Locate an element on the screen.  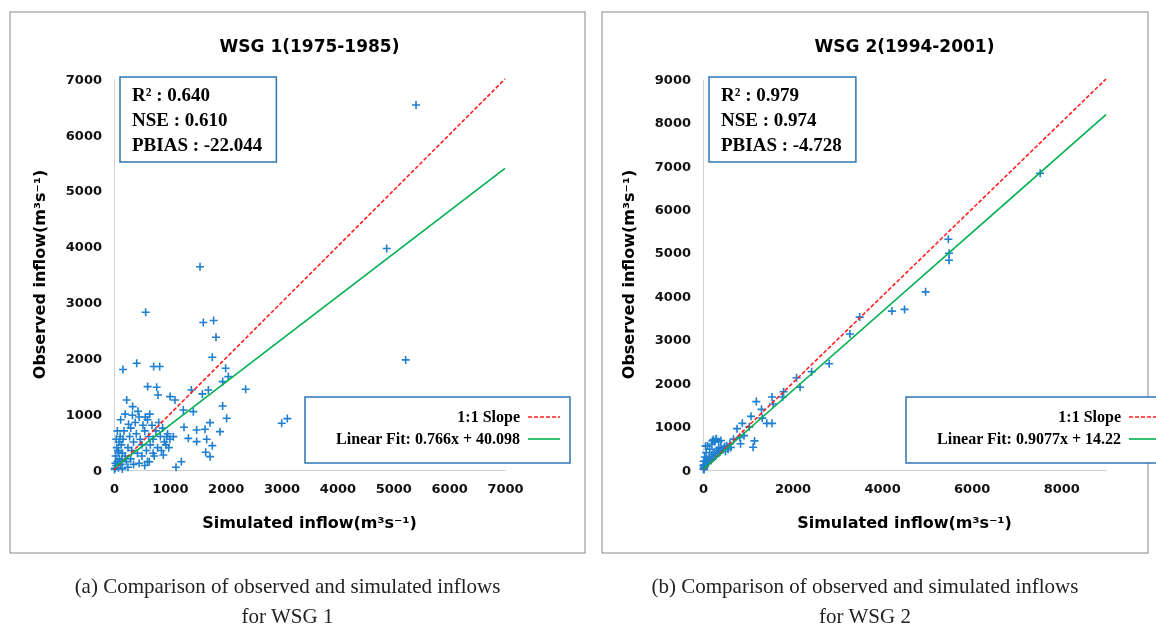
chart-title: WSG 2(1994-2001) is located at coordinates (904, 46).